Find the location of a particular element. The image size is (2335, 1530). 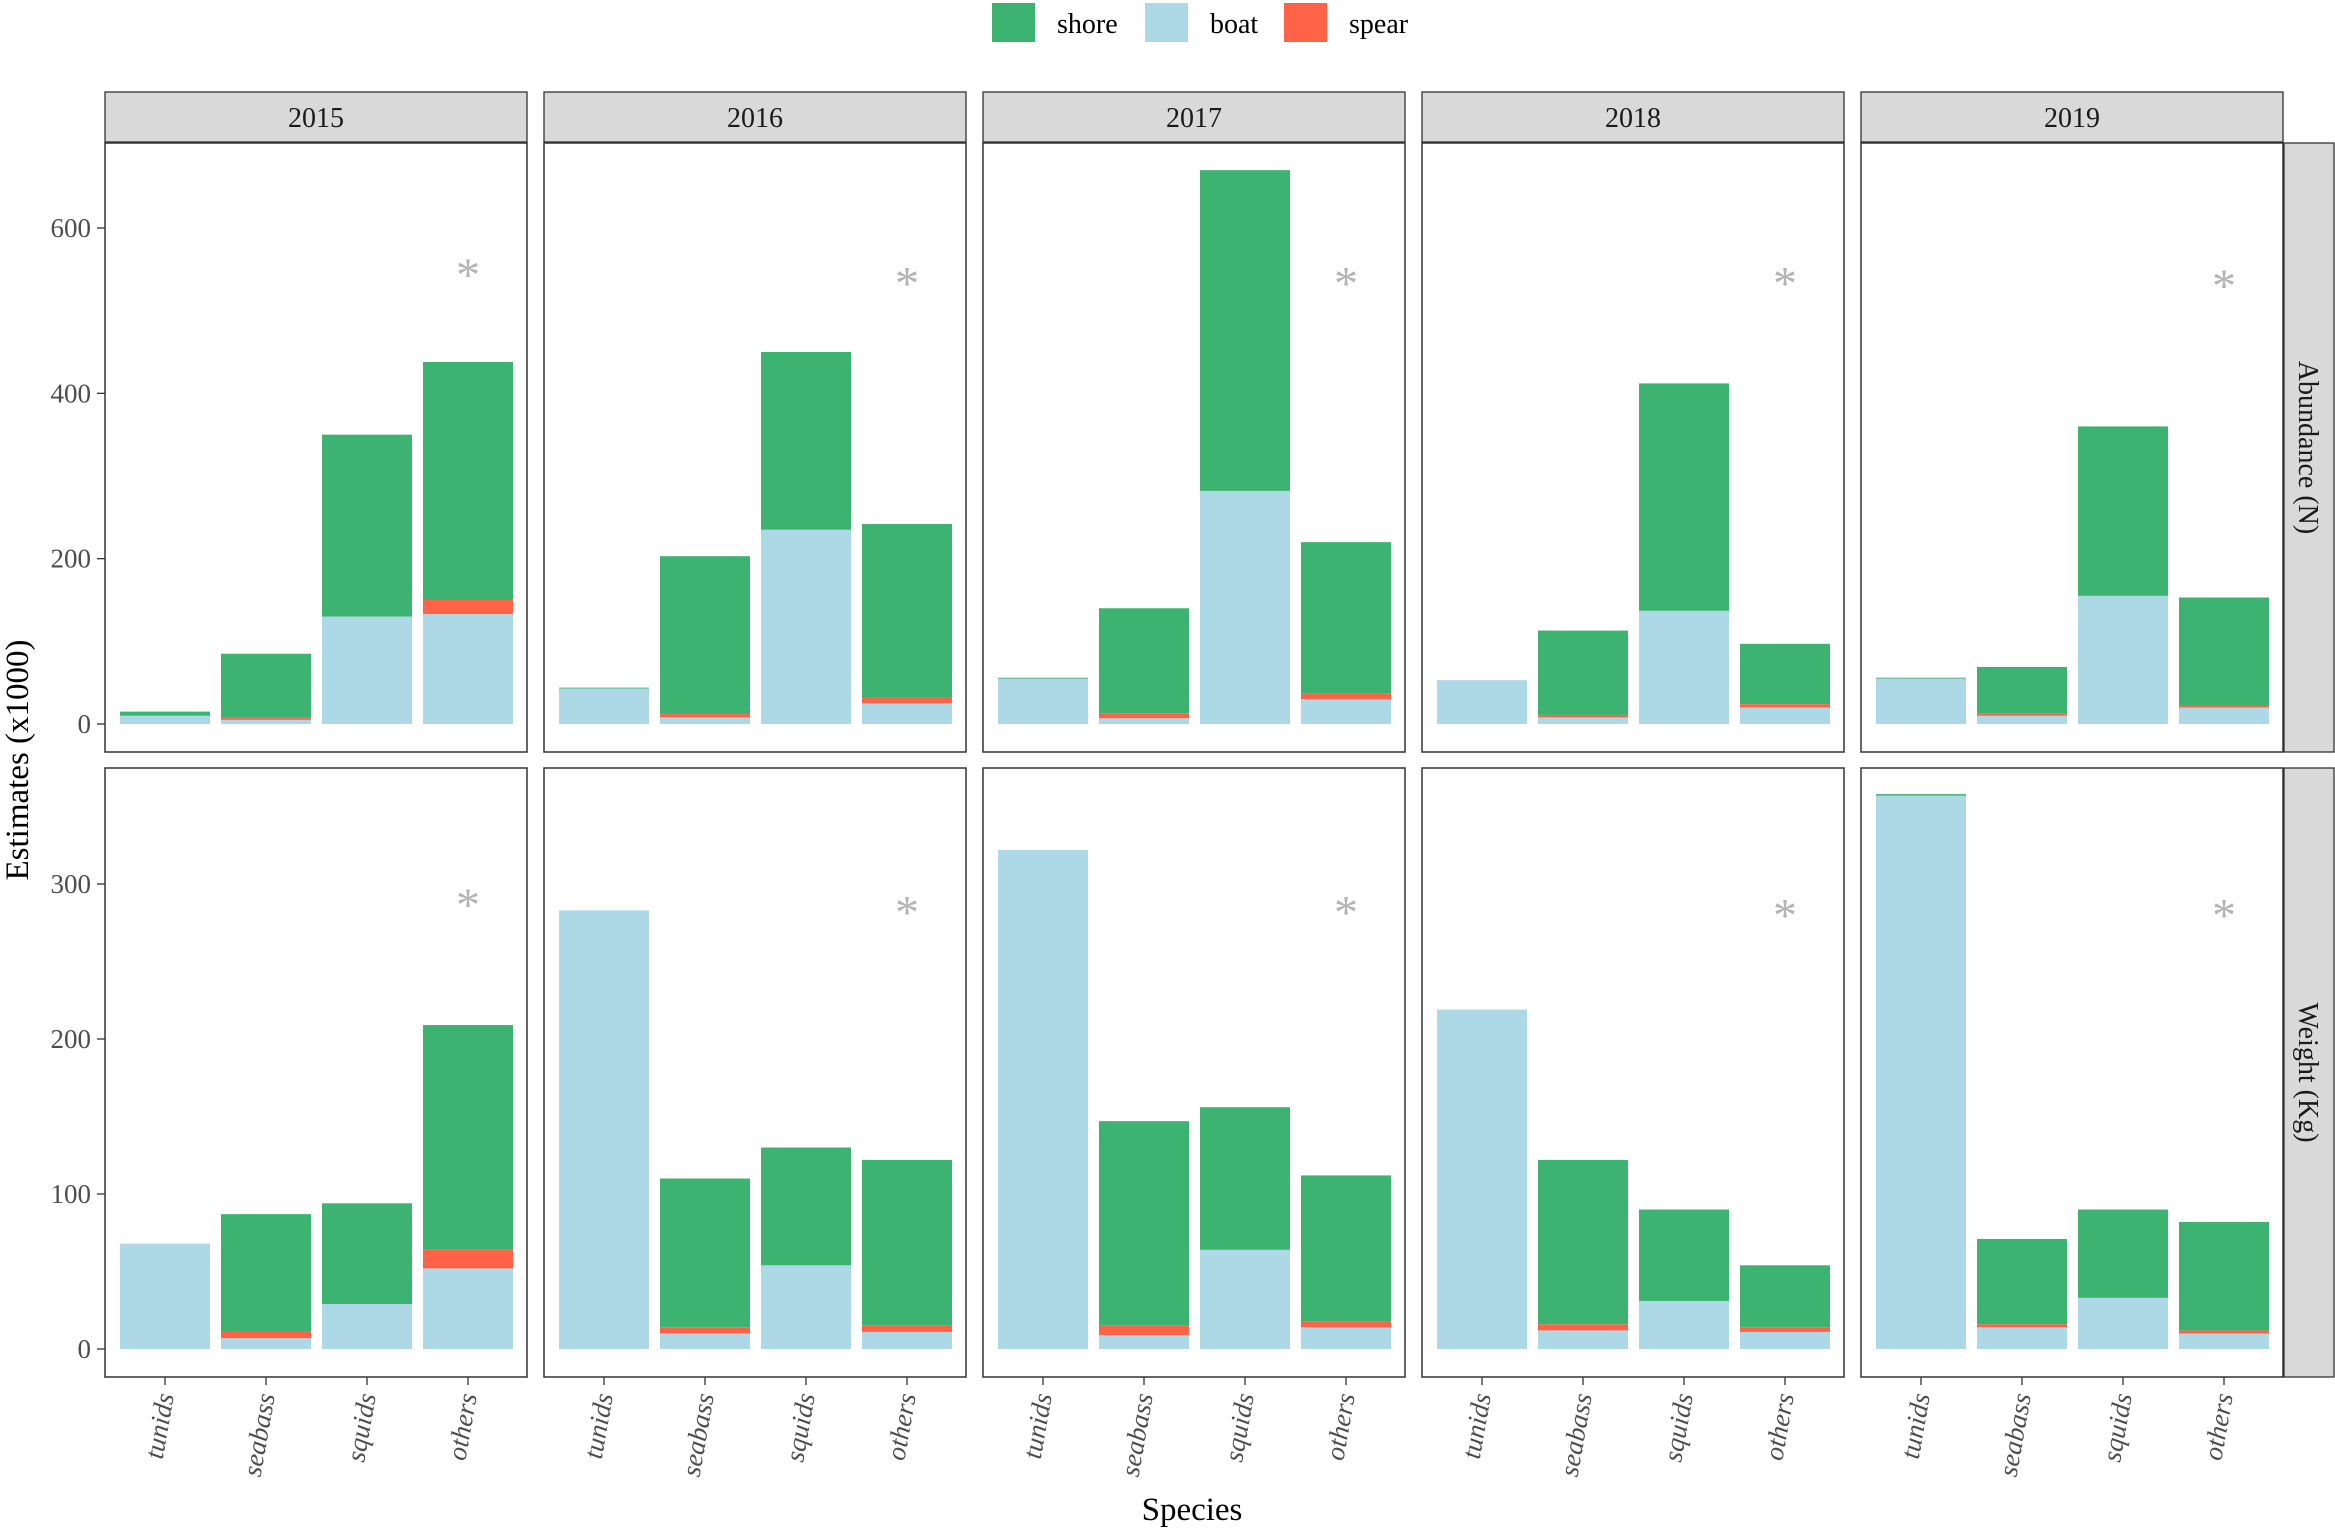

bar-boat-others-2017-r0 is located at coordinates (1346, 711).